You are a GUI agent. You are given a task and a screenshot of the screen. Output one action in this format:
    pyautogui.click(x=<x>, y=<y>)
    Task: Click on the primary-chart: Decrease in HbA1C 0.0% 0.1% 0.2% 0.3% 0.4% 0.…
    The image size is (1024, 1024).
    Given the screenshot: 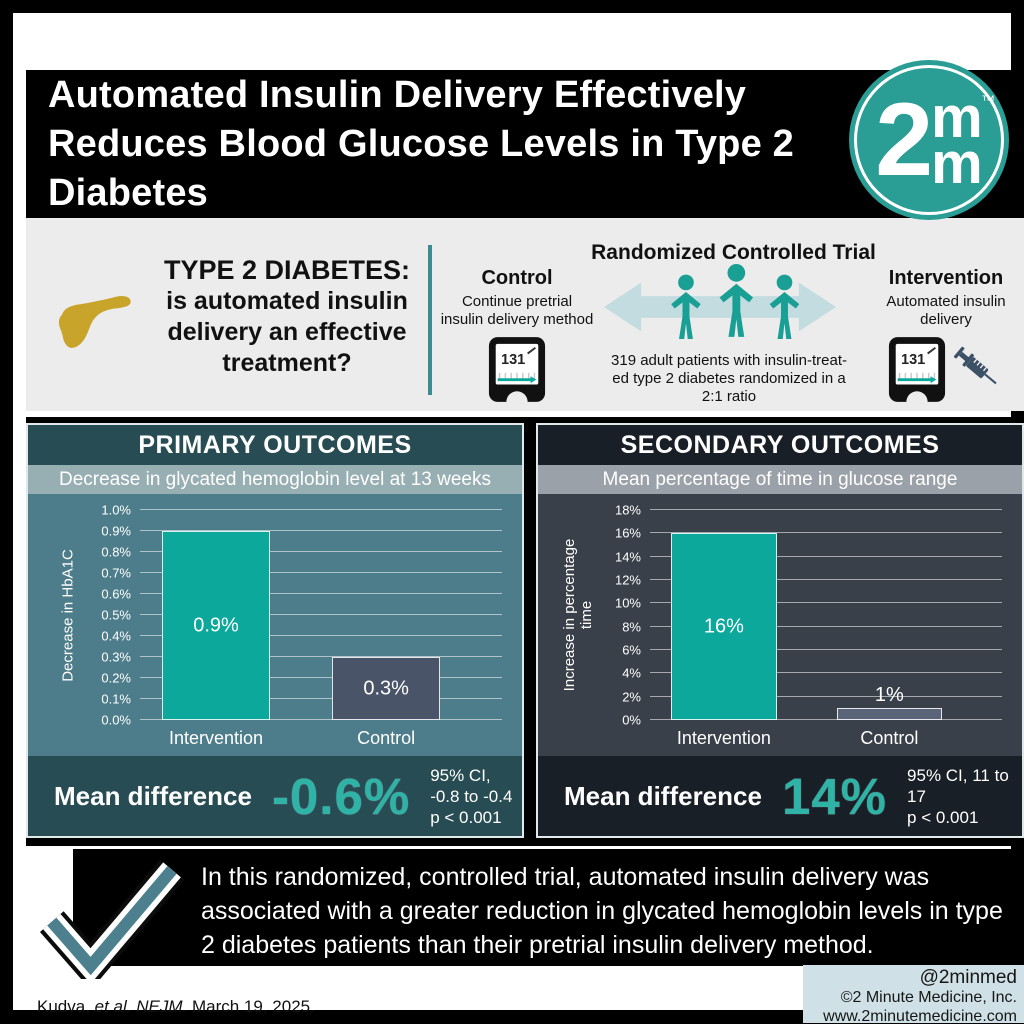 What is the action you would take?
    pyautogui.click(x=275, y=625)
    